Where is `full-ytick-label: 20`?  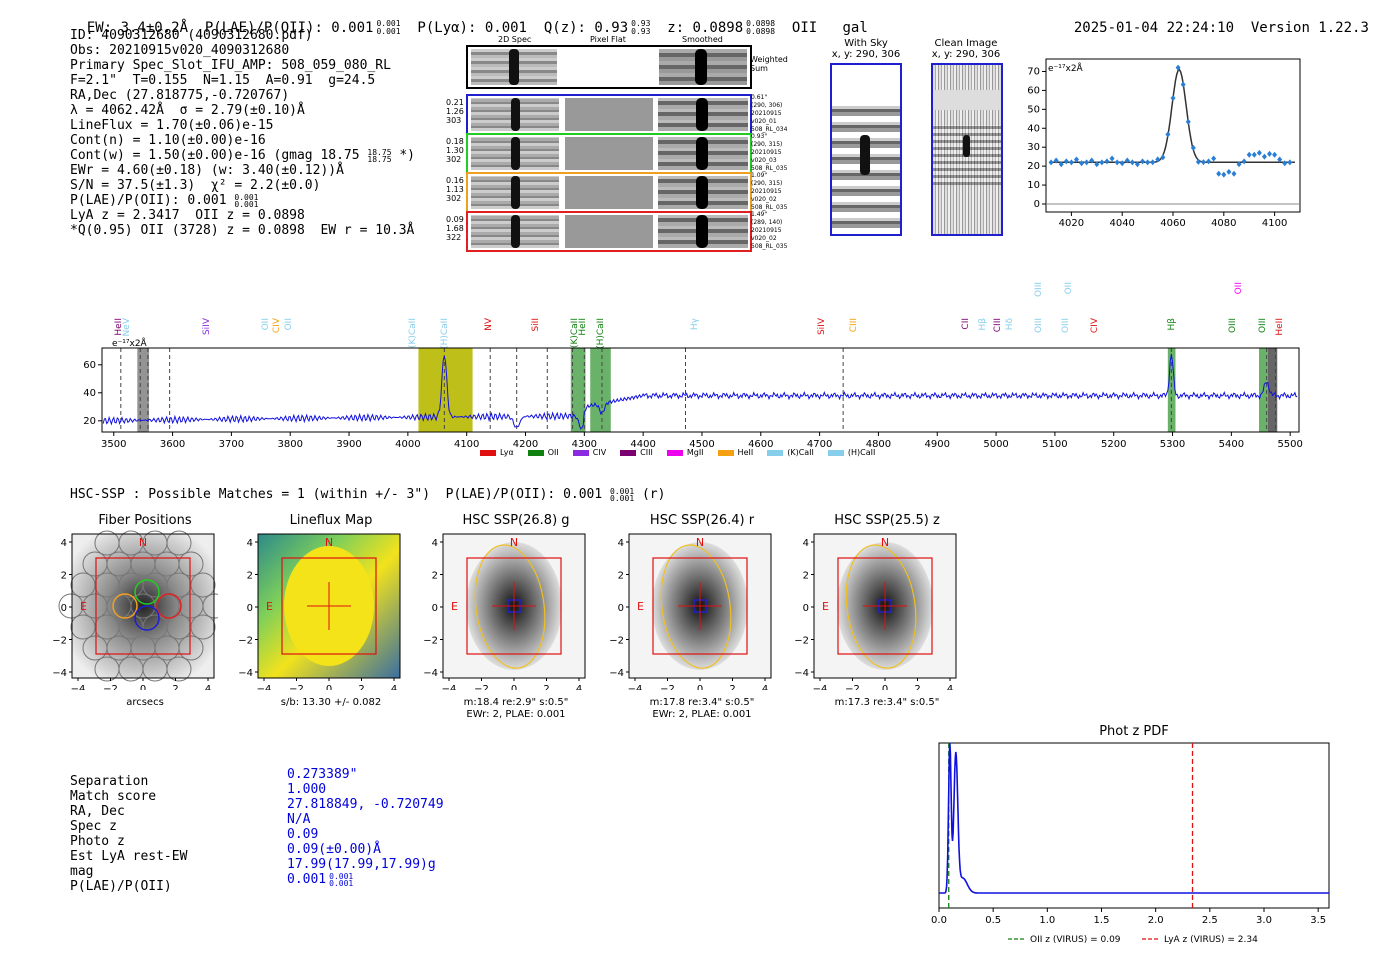
full-ytick-label: 20 is located at coordinates (89, 421).